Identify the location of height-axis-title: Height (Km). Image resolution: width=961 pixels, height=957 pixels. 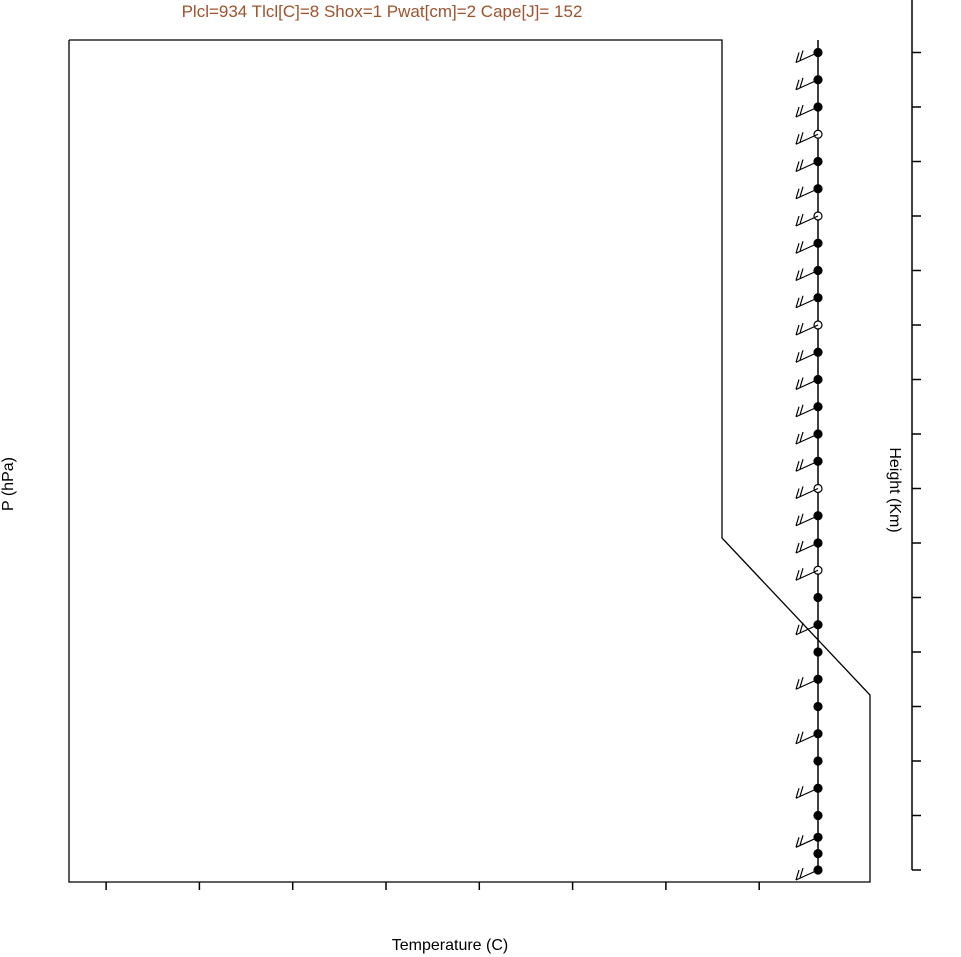
(894, 489).